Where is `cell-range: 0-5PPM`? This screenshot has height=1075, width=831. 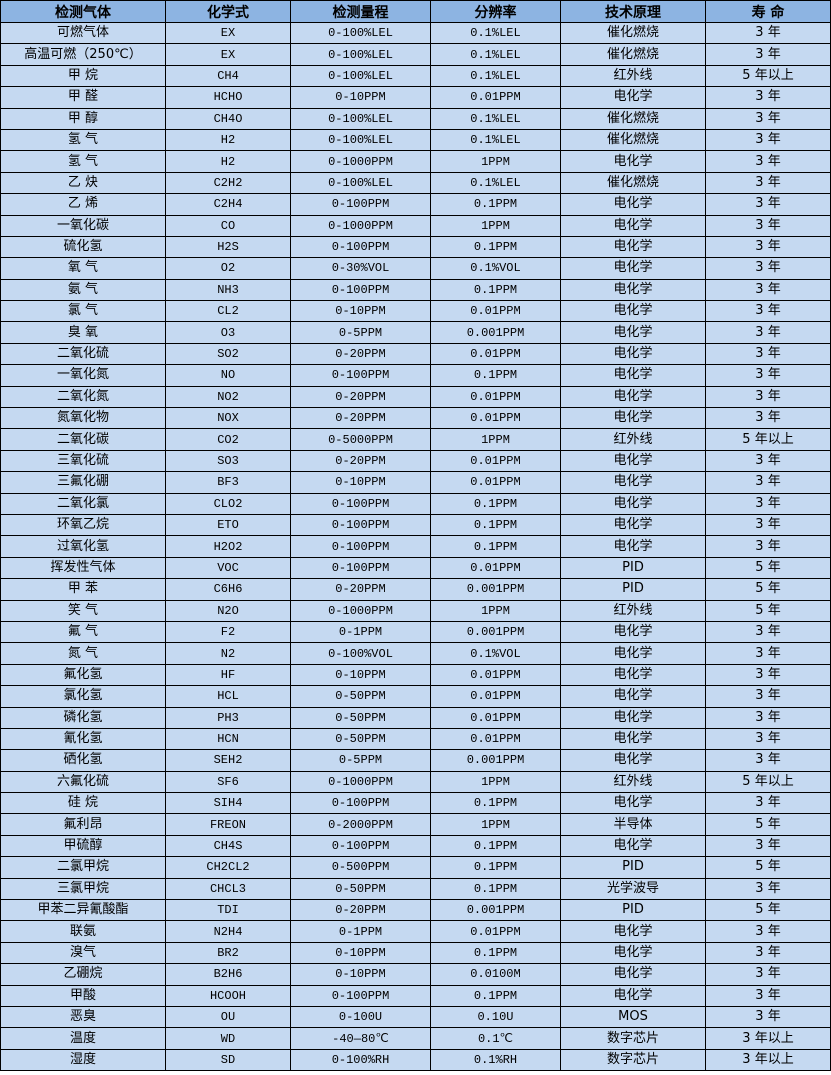
cell-range: 0-5PPM is located at coordinates (360, 760).